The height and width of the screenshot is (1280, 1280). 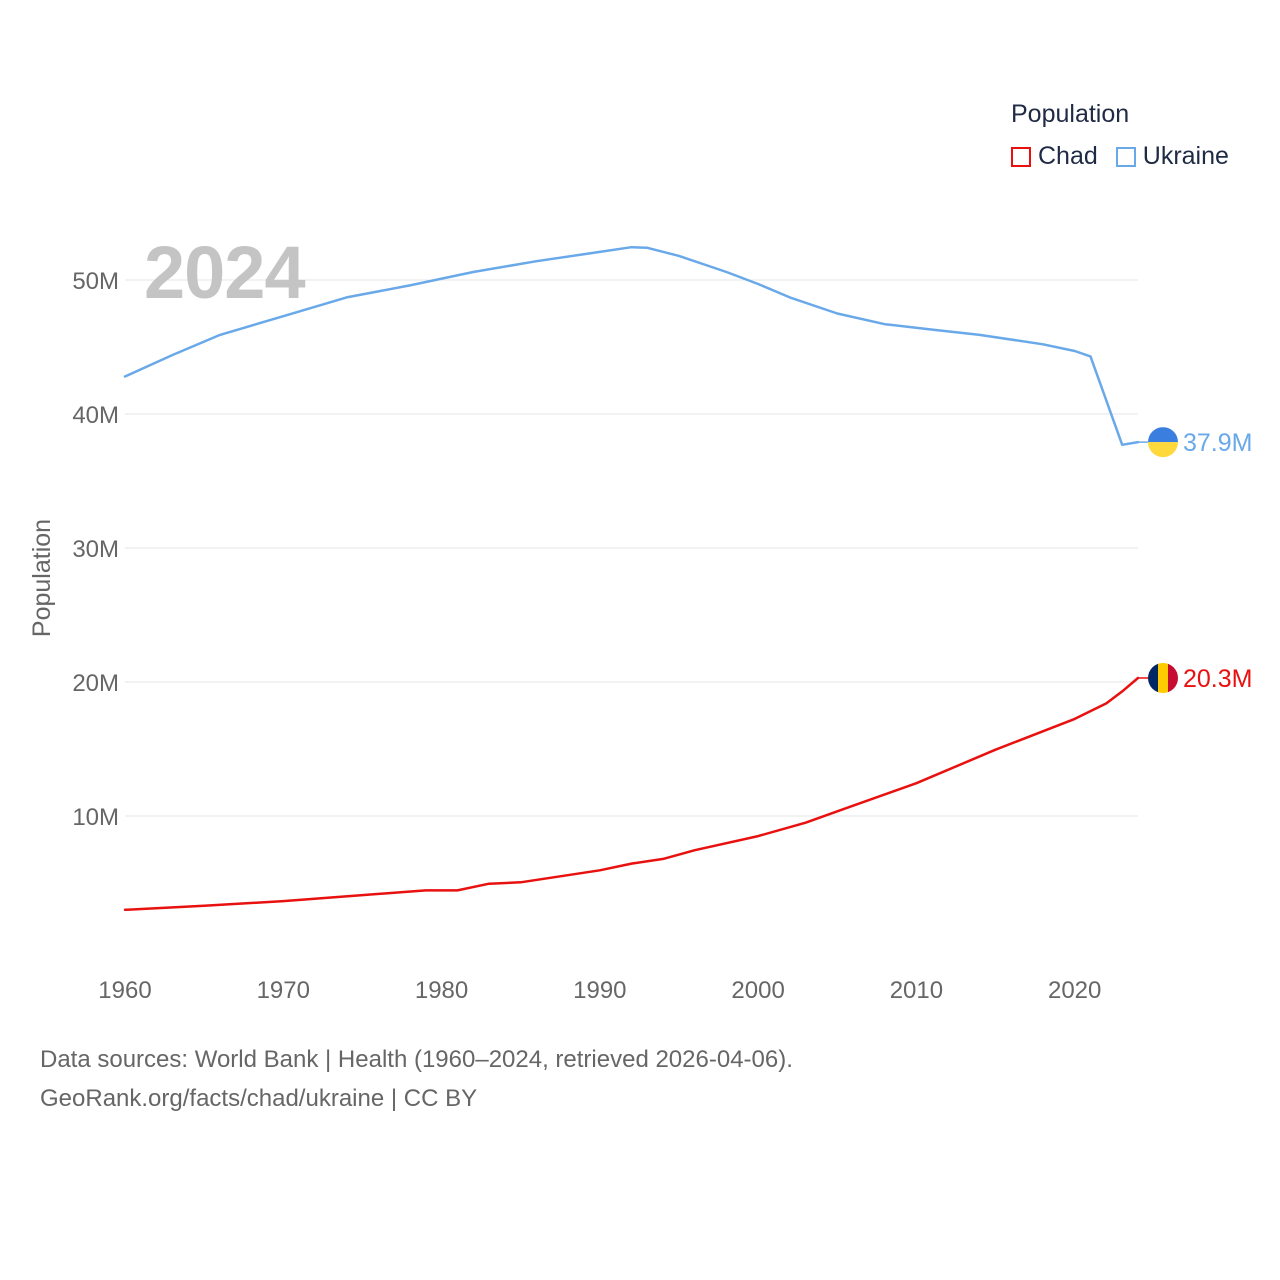 What do you see at coordinates (1185, 156) in the screenshot?
I see `legend-label-ukraine: Ukraine` at bounding box center [1185, 156].